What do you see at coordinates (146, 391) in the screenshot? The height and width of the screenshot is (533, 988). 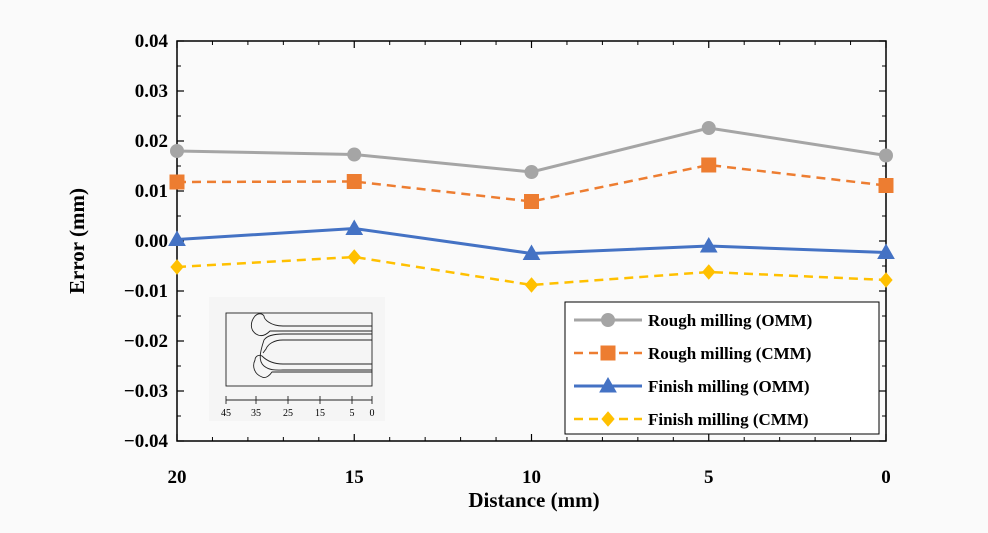 I see `y-tick-label: −0.03` at bounding box center [146, 391].